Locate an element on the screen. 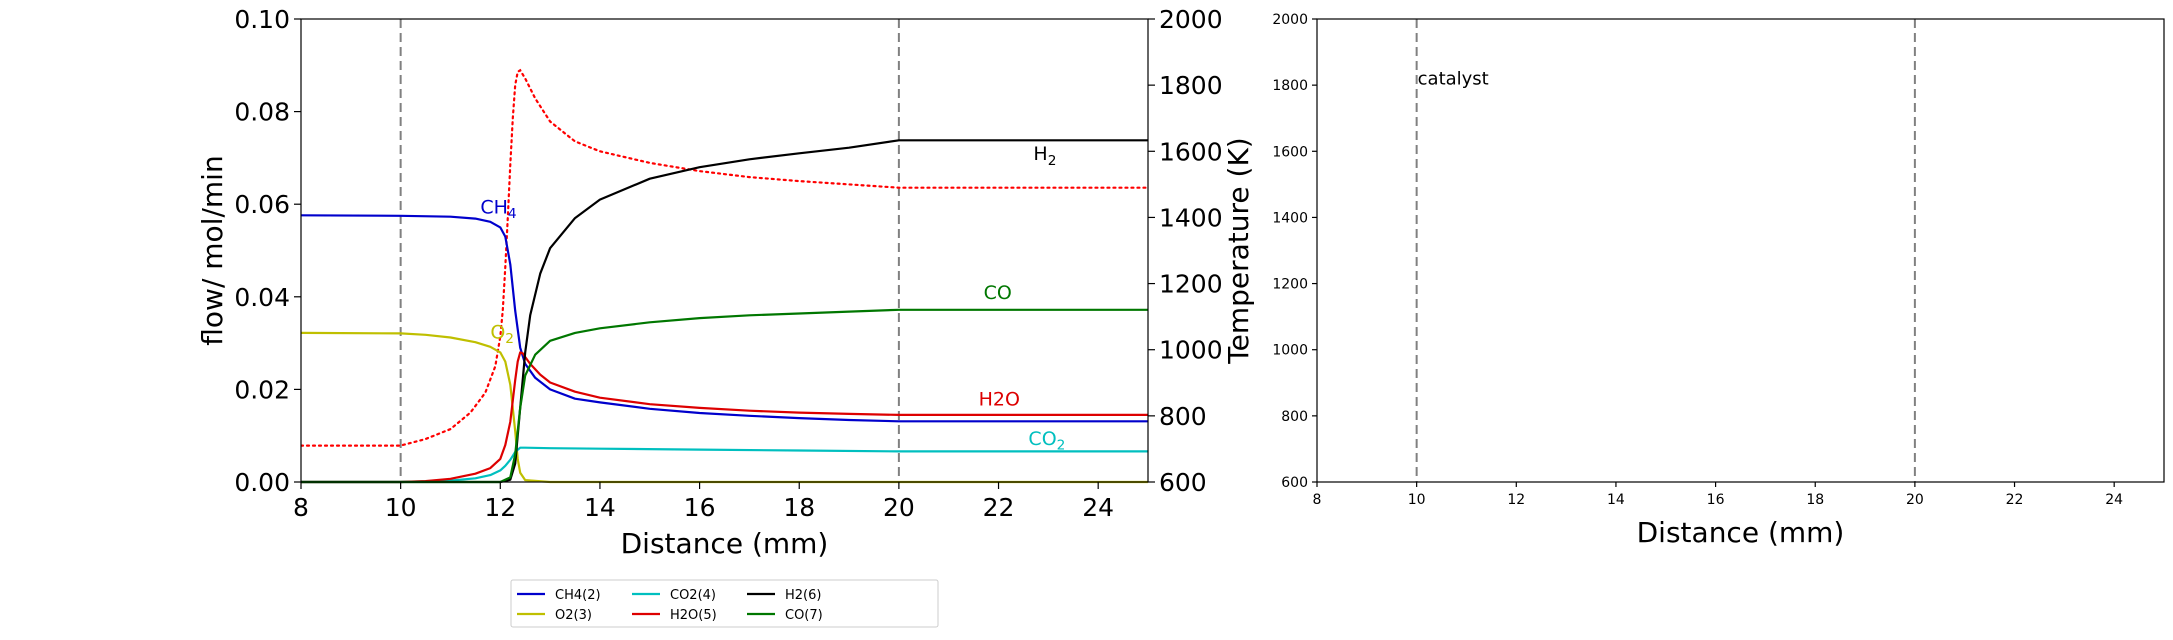 The image size is (2173, 640). y2-tick-label: 1200 is located at coordinates (1191, 284).